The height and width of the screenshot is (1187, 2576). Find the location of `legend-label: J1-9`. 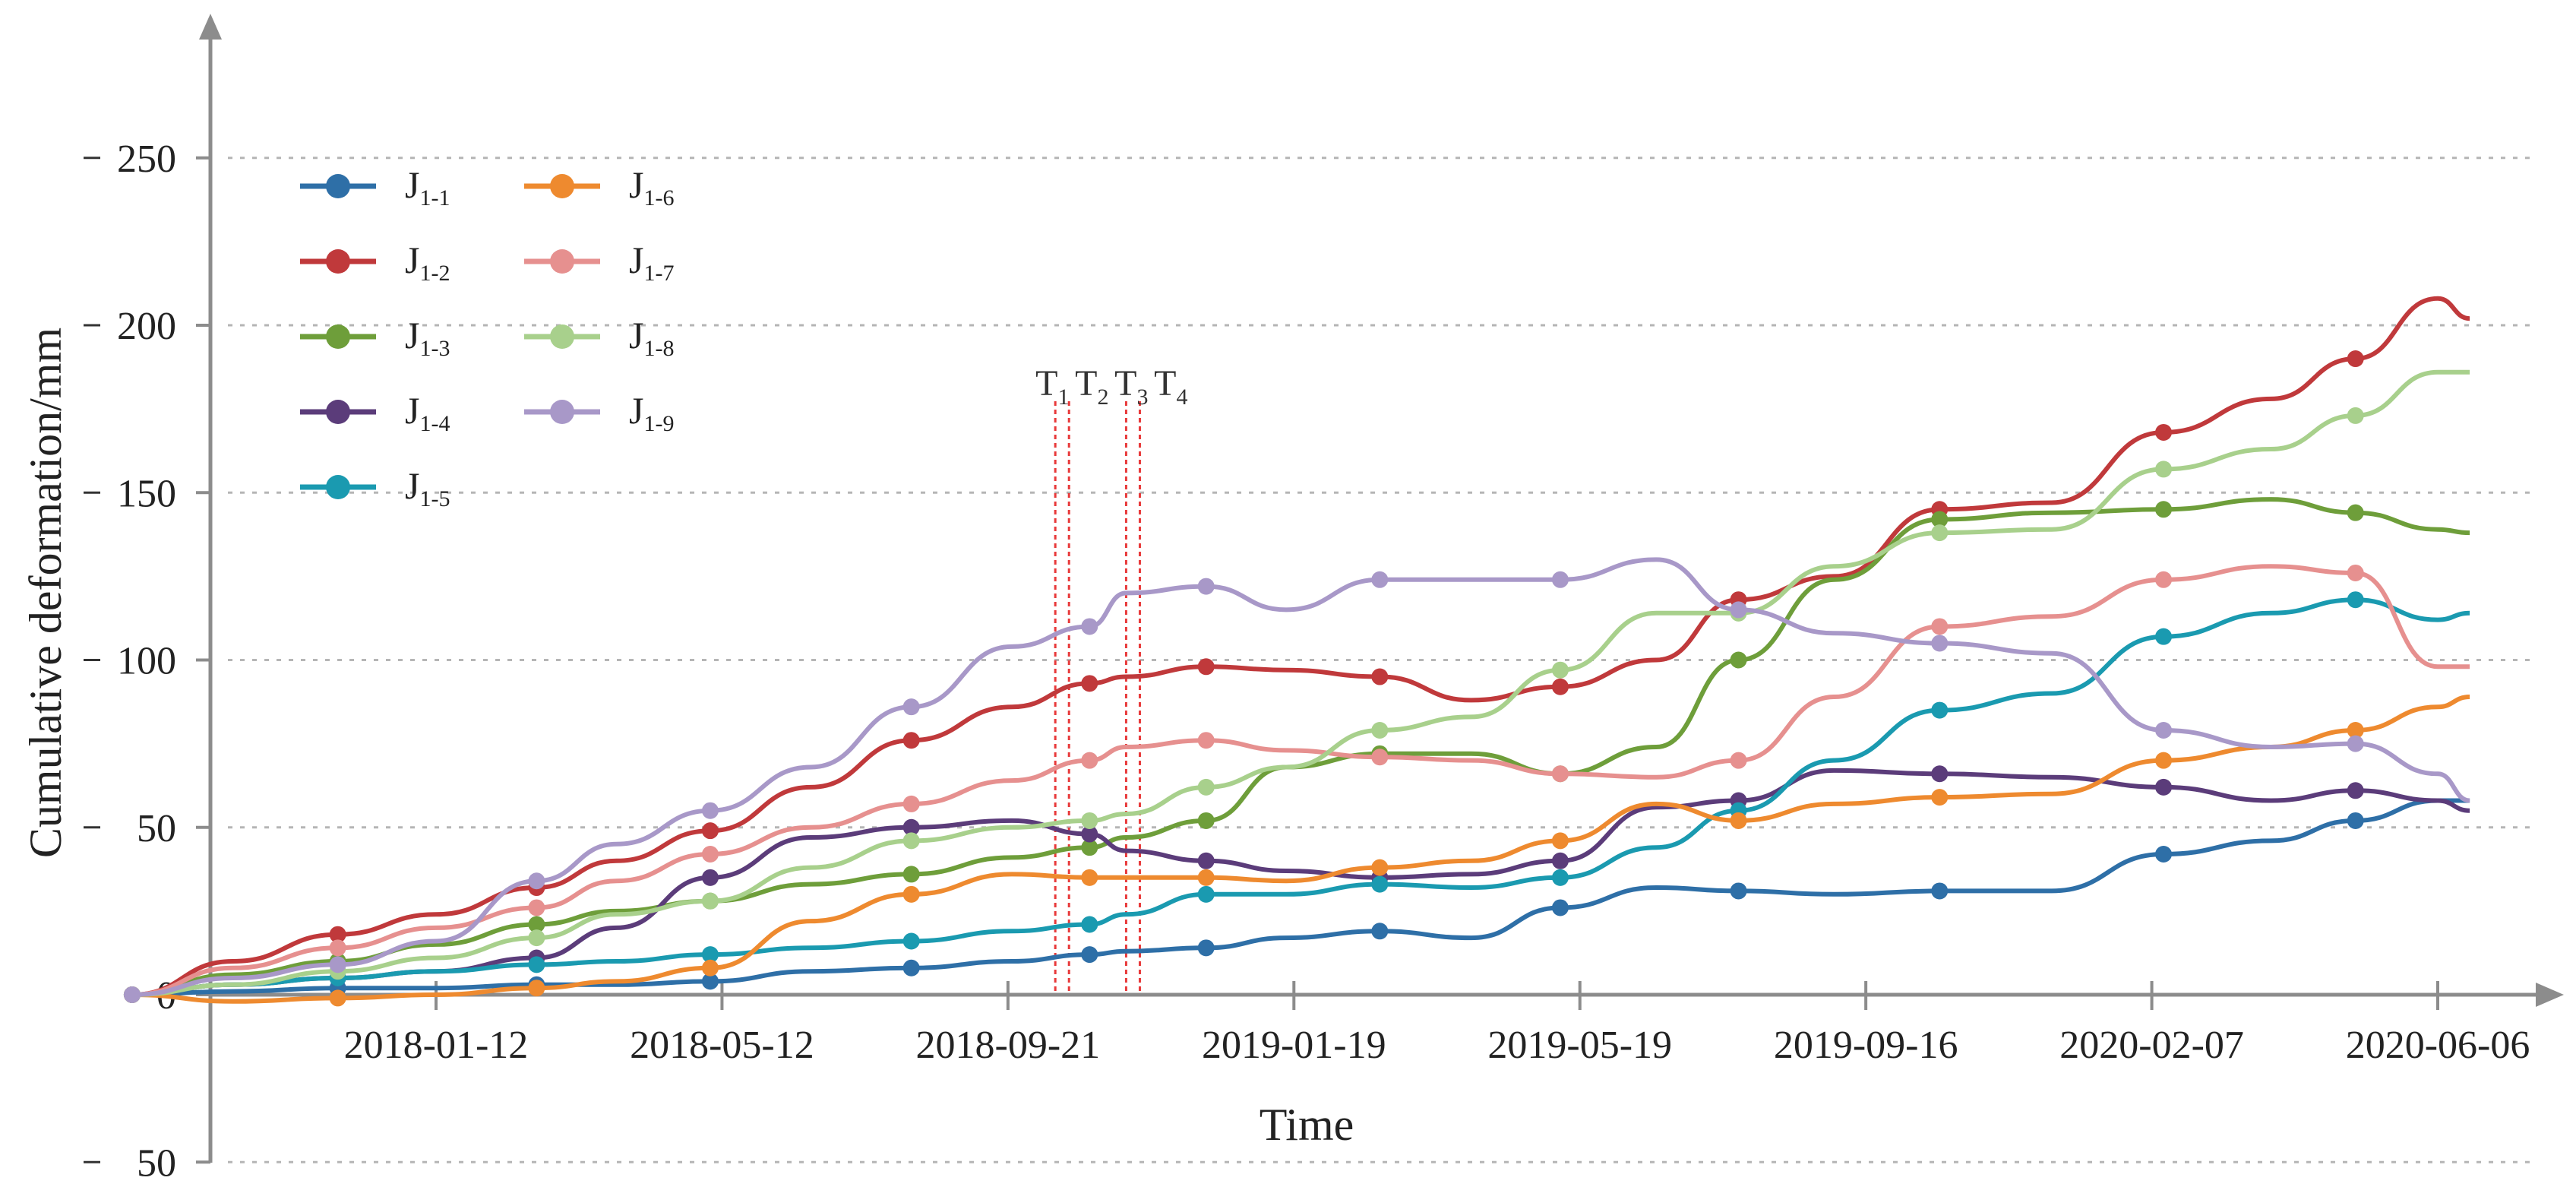

legend-label: J1-9 is located at coordinates (651, 412).